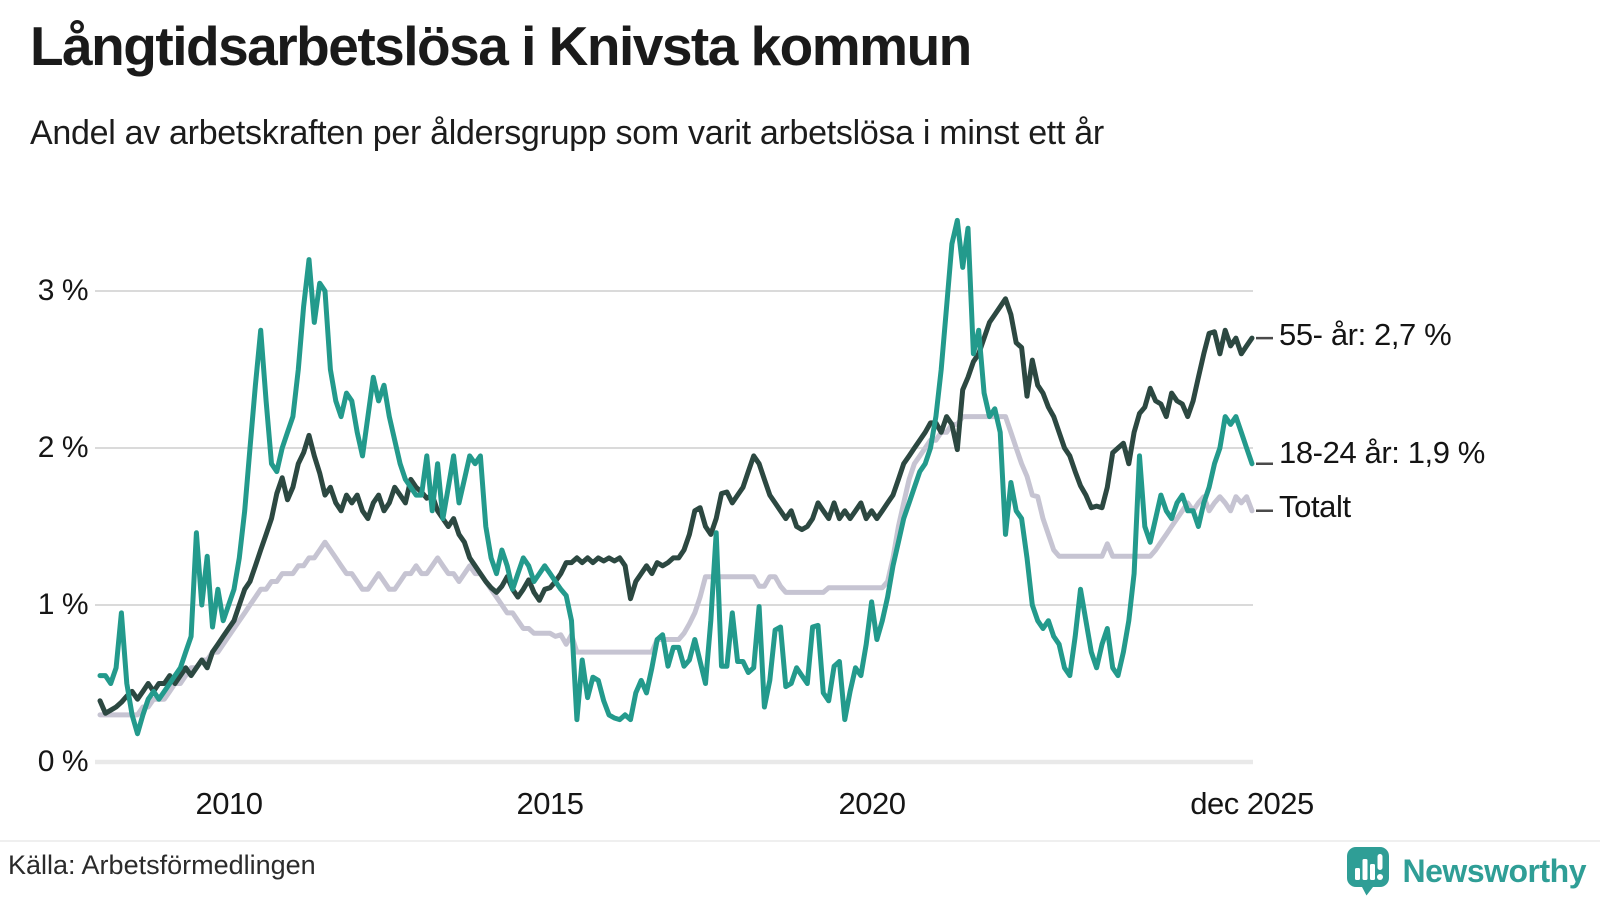  I want to click on y-axis-tick-1: 1 %, so click(63, 604).